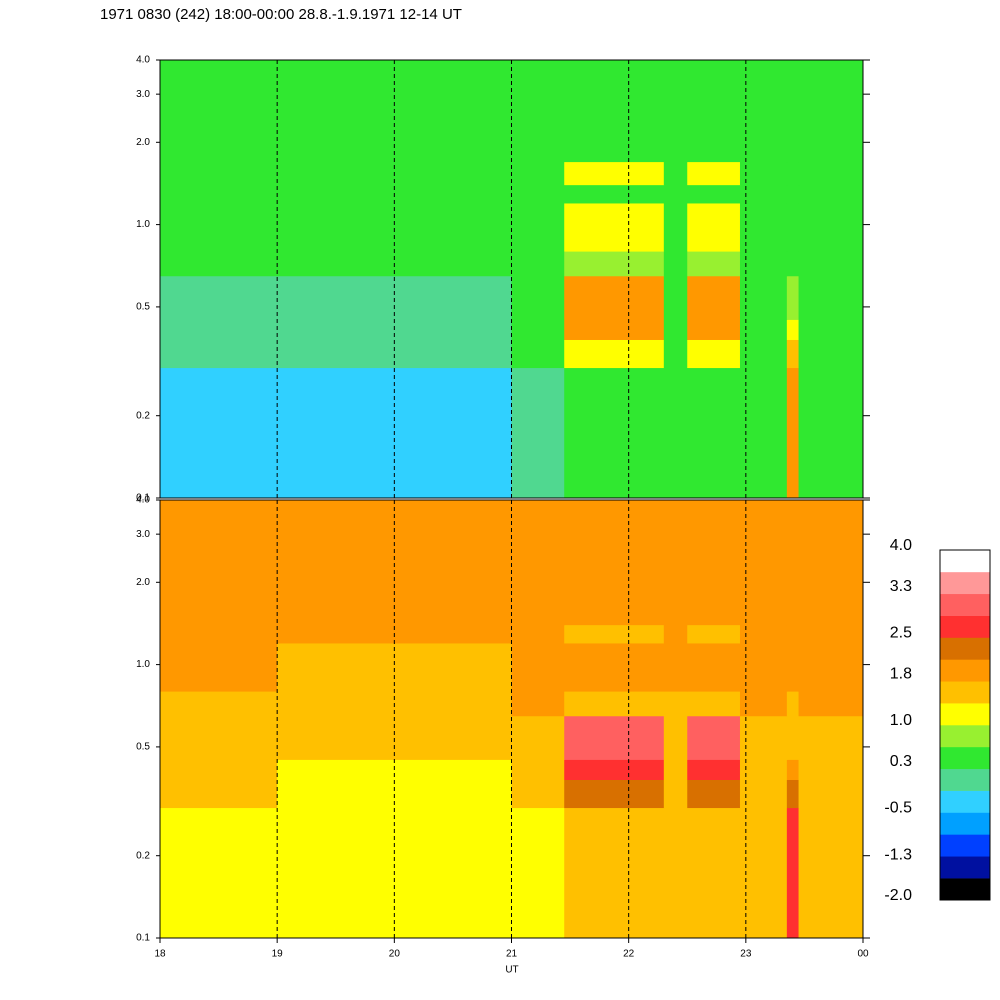 The width and height of the screenshot is (1000, 1000). Describe the element at coordinates (143, 582) in the screenshot. I see `y-tick-label: 2.0` at that location.